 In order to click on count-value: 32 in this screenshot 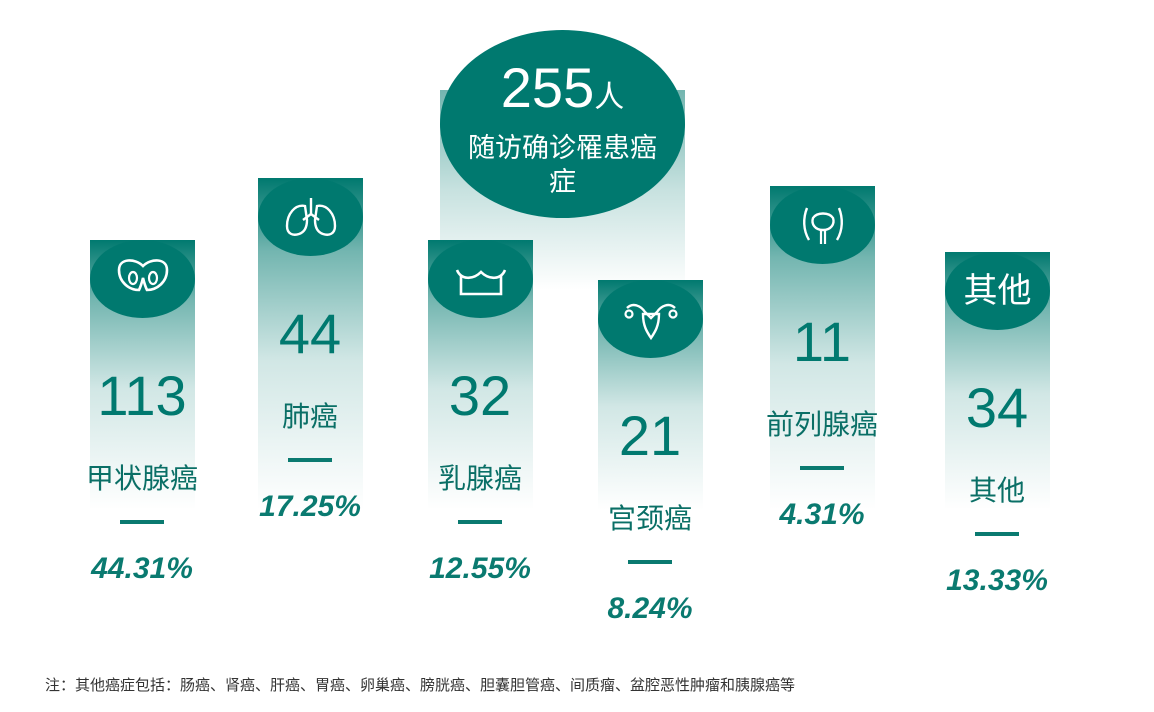, I will do `click(480, 395)`.